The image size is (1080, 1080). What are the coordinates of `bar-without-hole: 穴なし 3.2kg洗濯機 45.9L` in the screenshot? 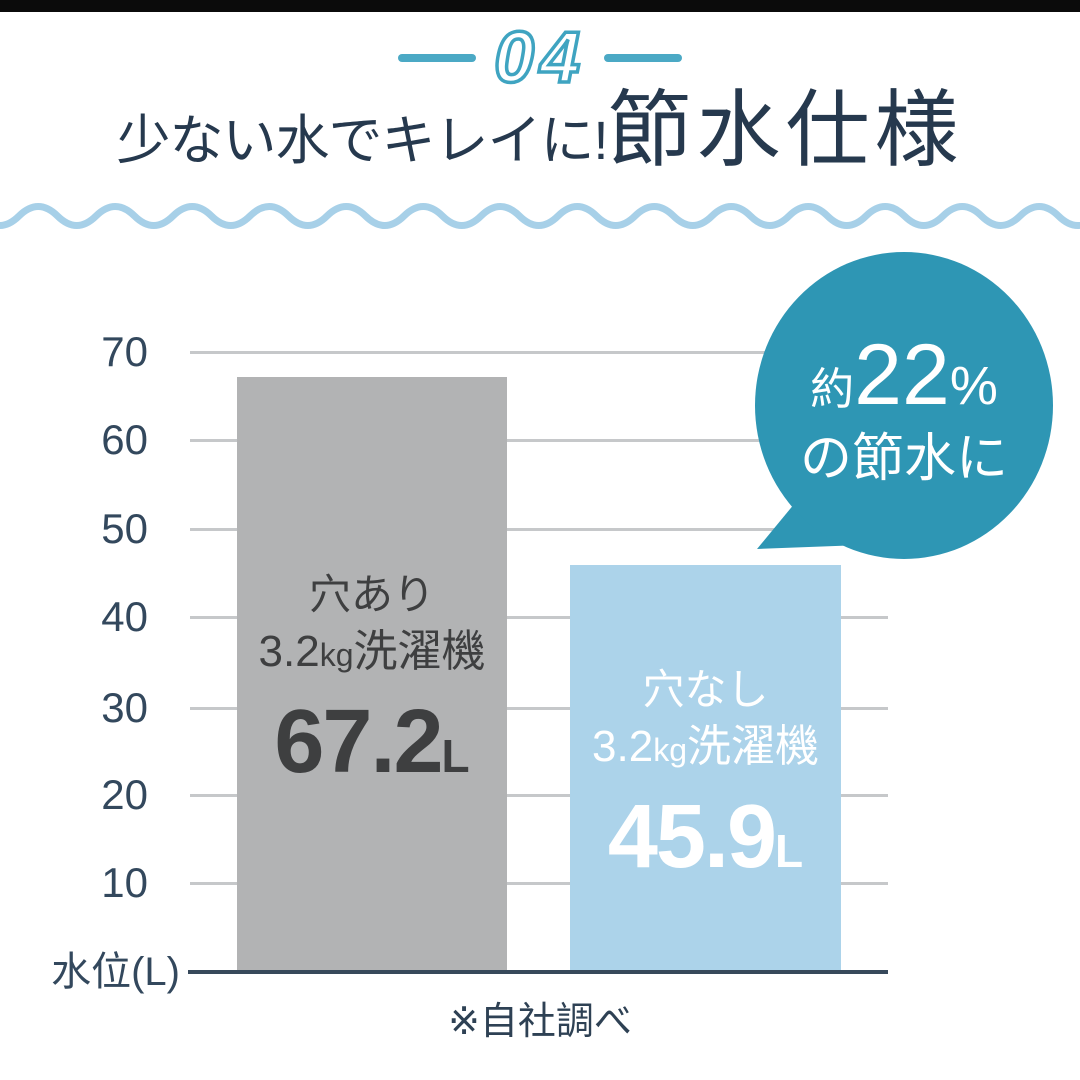 It's located at (705, 768).